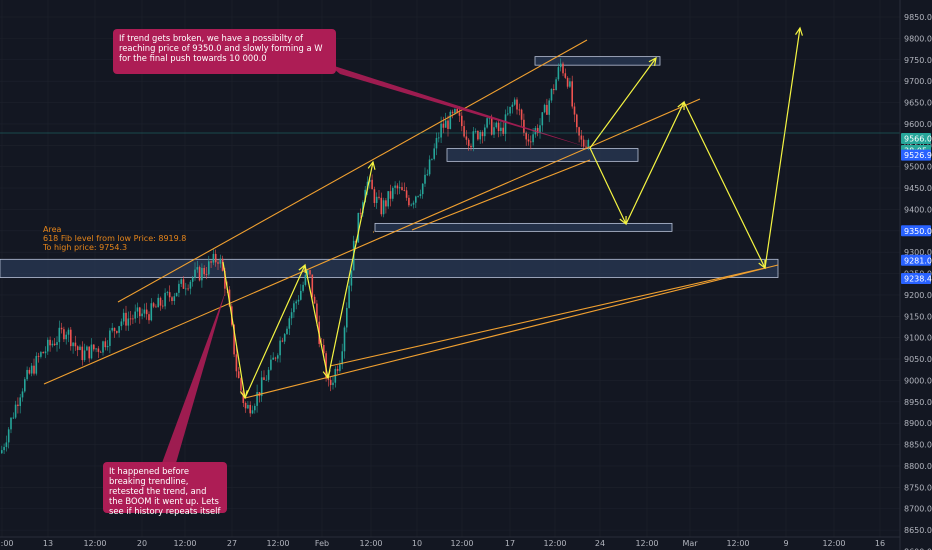 This screenshot has width=932, height=550. Describe the element at coordinates (918, 60) in the screenshot. I see `price-tick-label: 9750.0` at that location.